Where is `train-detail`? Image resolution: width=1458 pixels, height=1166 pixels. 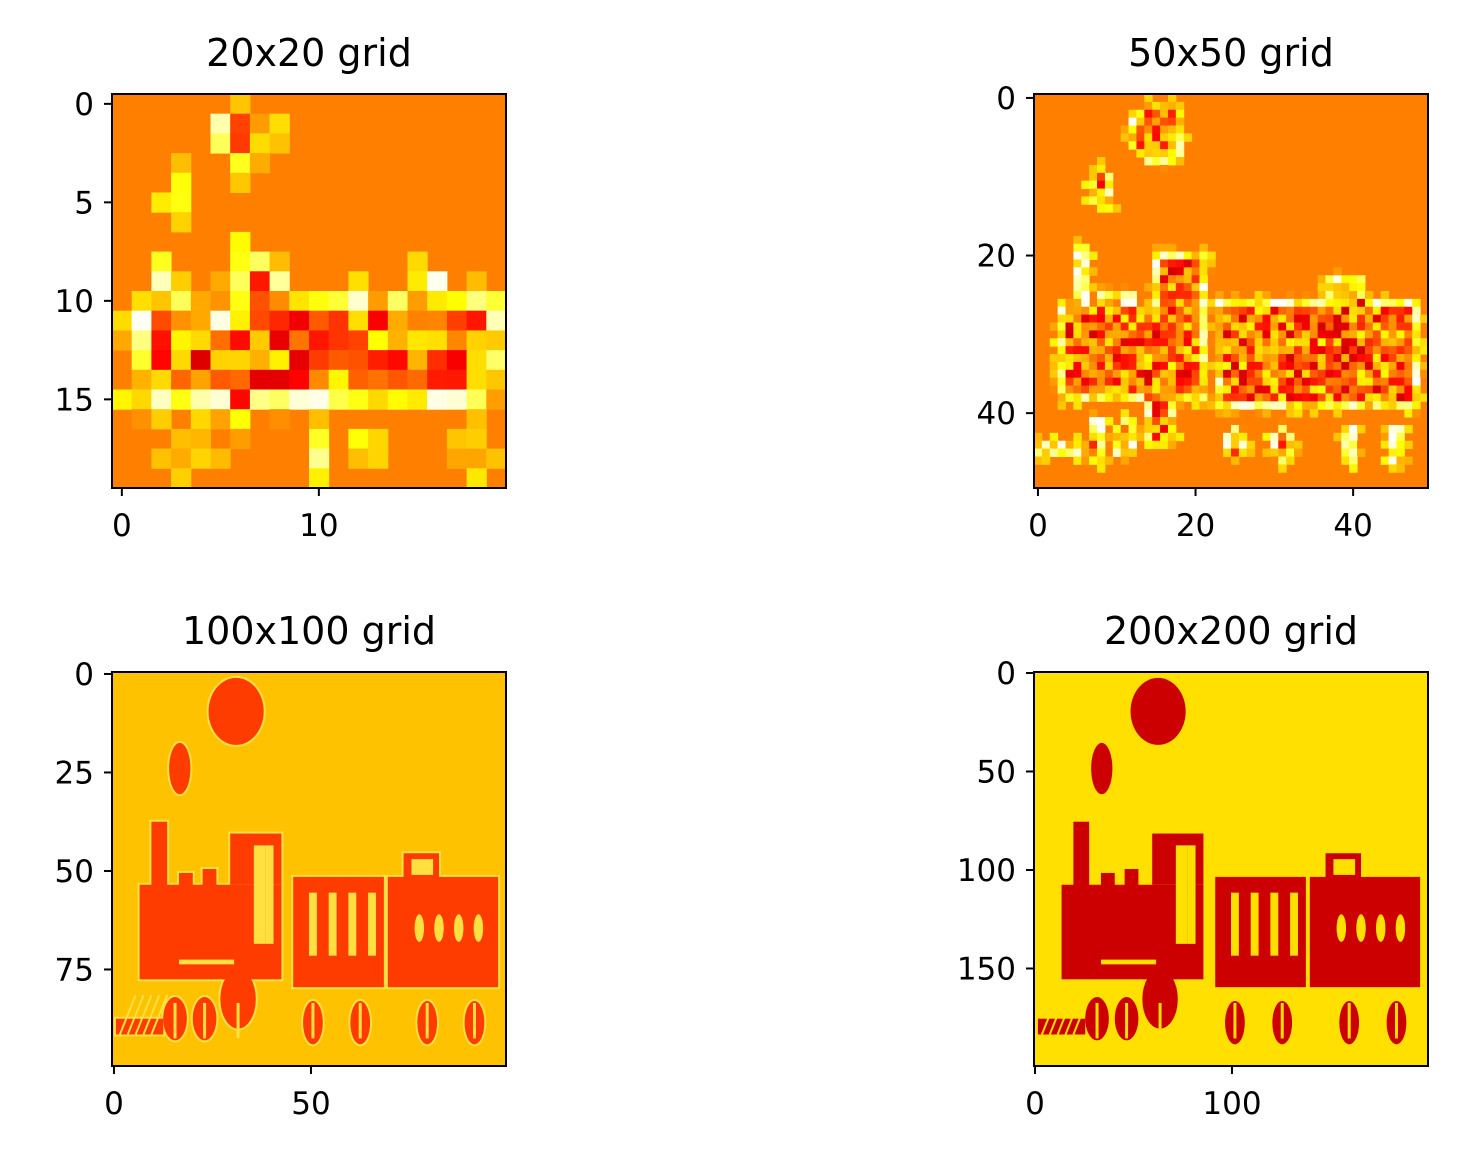
train-detail is located at coordinates (332, 924).